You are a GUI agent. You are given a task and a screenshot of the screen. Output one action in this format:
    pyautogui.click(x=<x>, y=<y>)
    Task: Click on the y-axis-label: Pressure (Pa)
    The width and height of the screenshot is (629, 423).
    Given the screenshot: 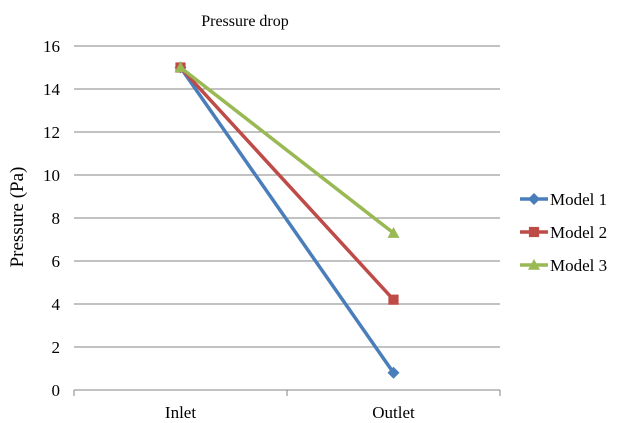 What is the action you would take?
    pyautogui.click(x=17, y=217)
    